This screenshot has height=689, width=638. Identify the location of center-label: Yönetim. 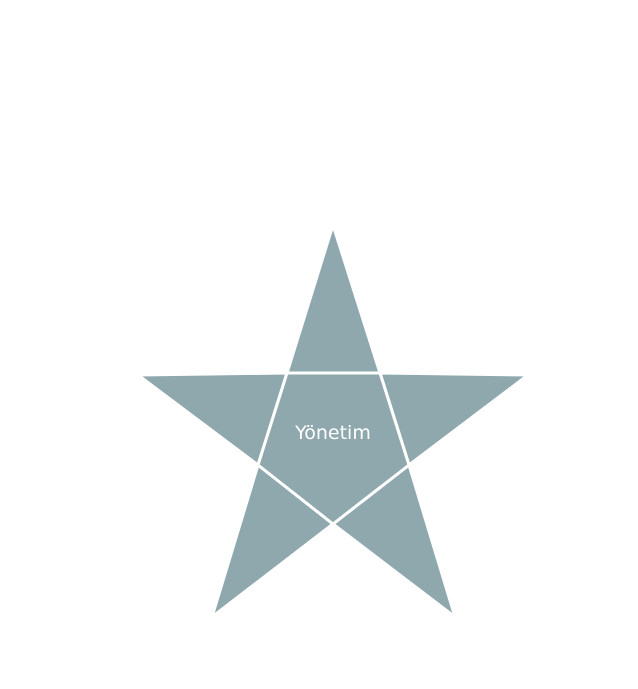
(332, 433).